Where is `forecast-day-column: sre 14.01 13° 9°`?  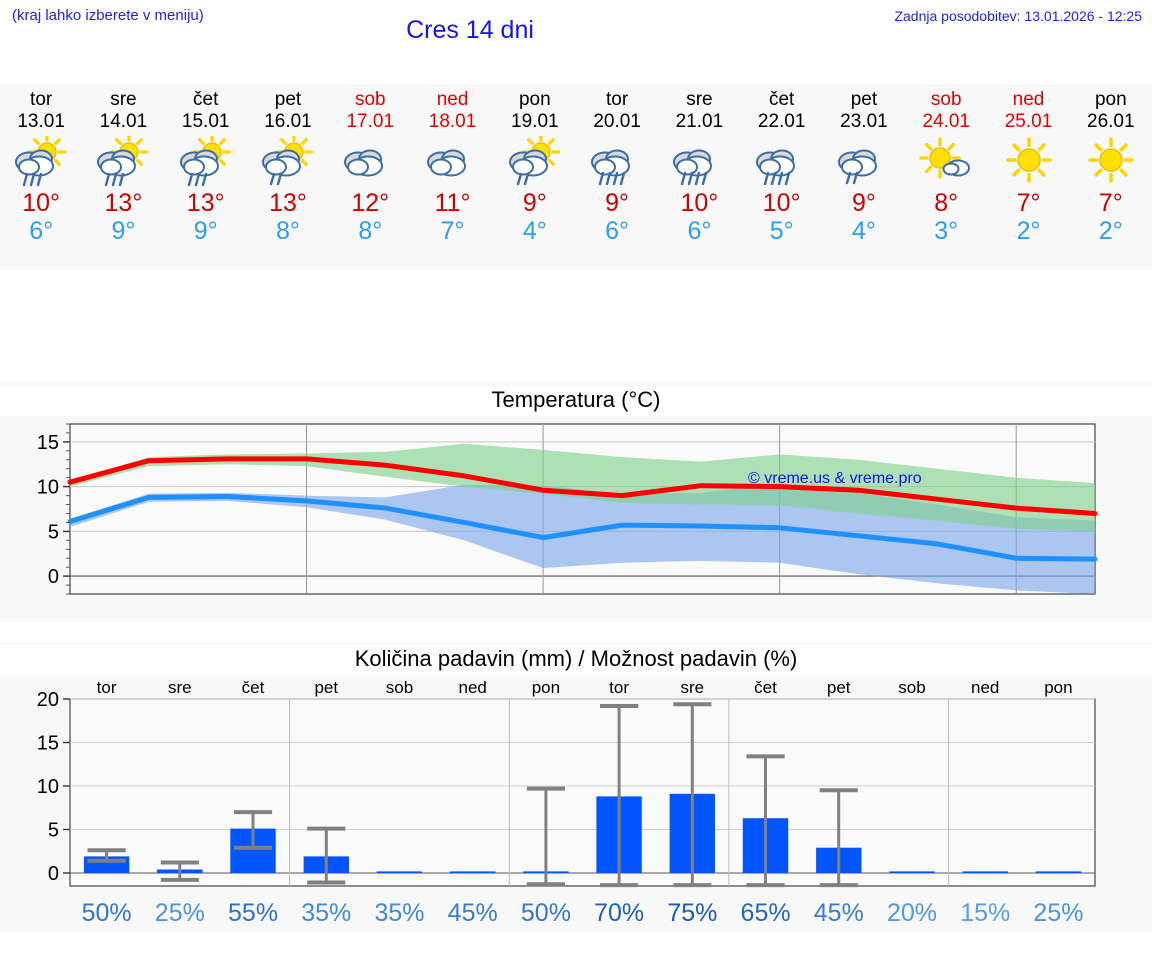 forecast-day-column: sre 14.01 13° 9° is located at coordinates (123, 177).